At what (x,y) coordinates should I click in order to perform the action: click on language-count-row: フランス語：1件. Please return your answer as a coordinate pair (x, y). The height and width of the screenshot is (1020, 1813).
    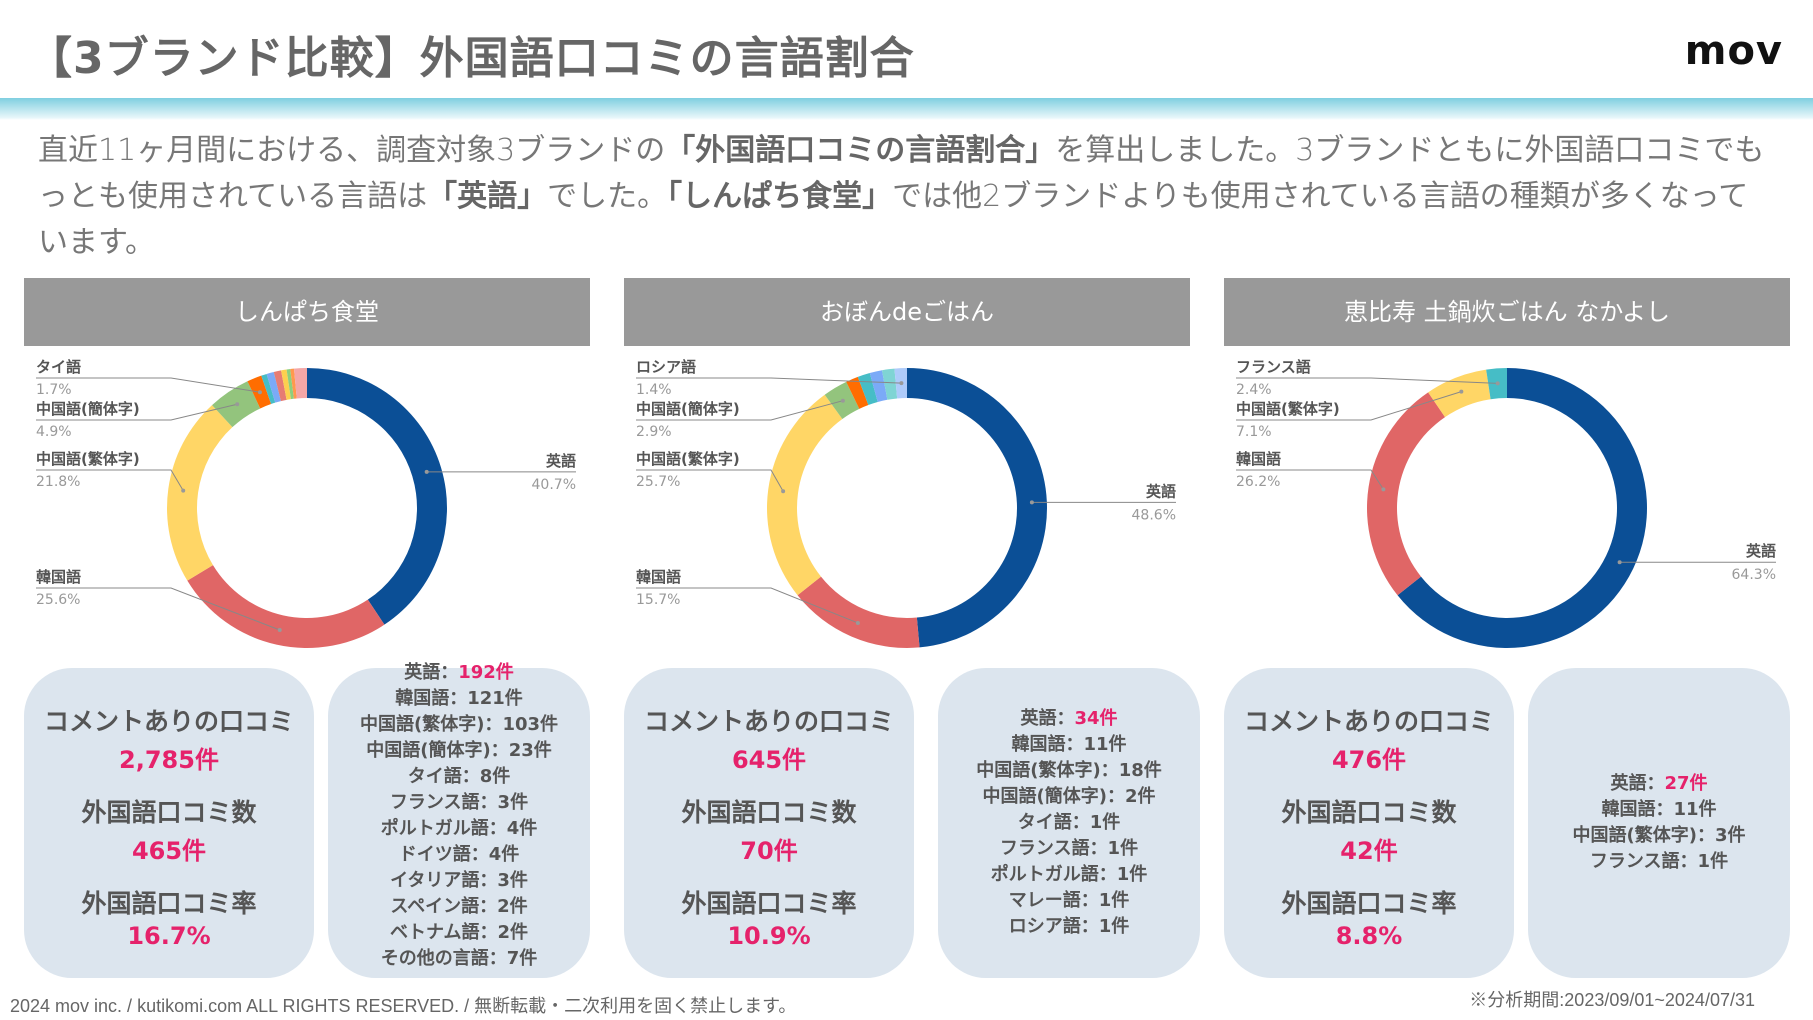
    Looking at the image, I should click on (1659, 862).